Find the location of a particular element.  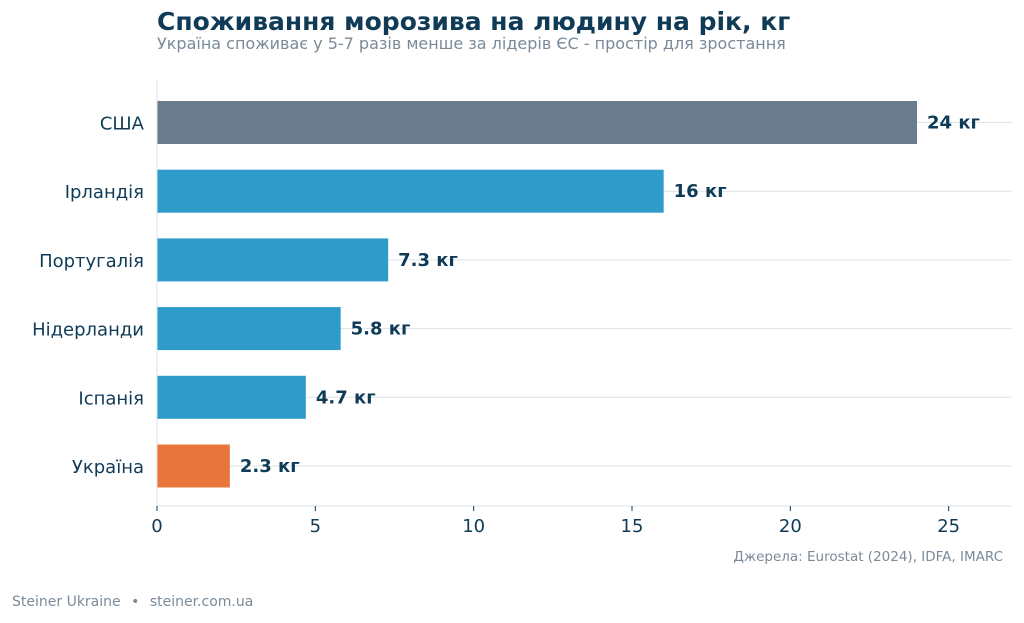

x-tick-label: 25 is located at coordinates (948, 526).